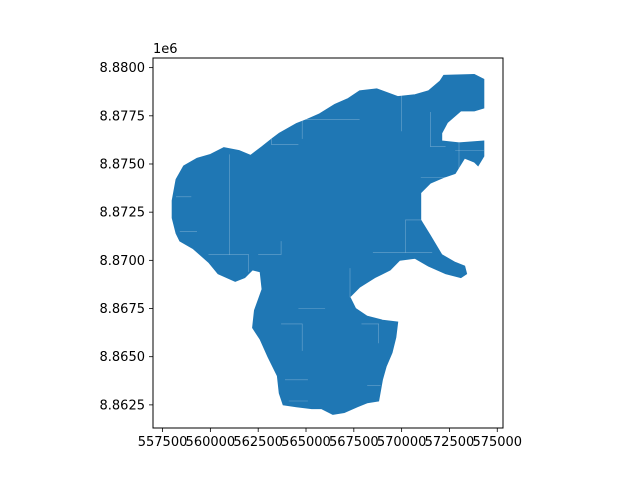 Image resolution: width=640 pixels, height=480 pixels. I want to click on x-tick-label: 567500, so click(354, 442).